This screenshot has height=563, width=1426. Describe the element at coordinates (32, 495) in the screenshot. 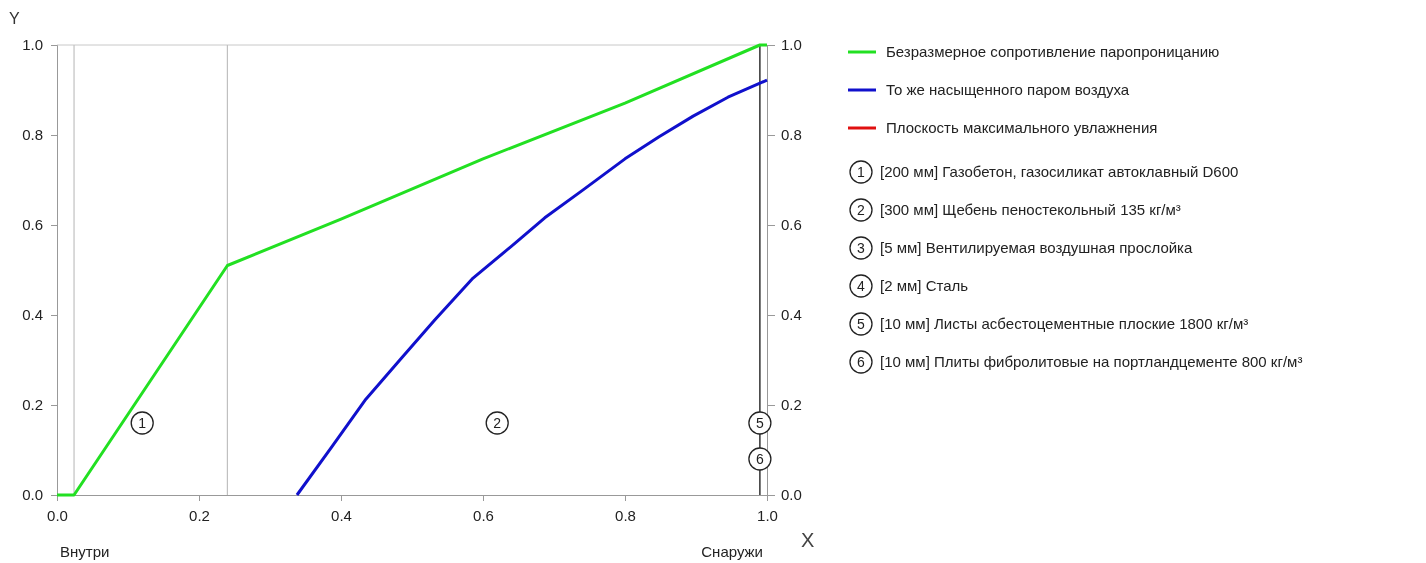

I see `y-tick-label: 0.0` at that location.